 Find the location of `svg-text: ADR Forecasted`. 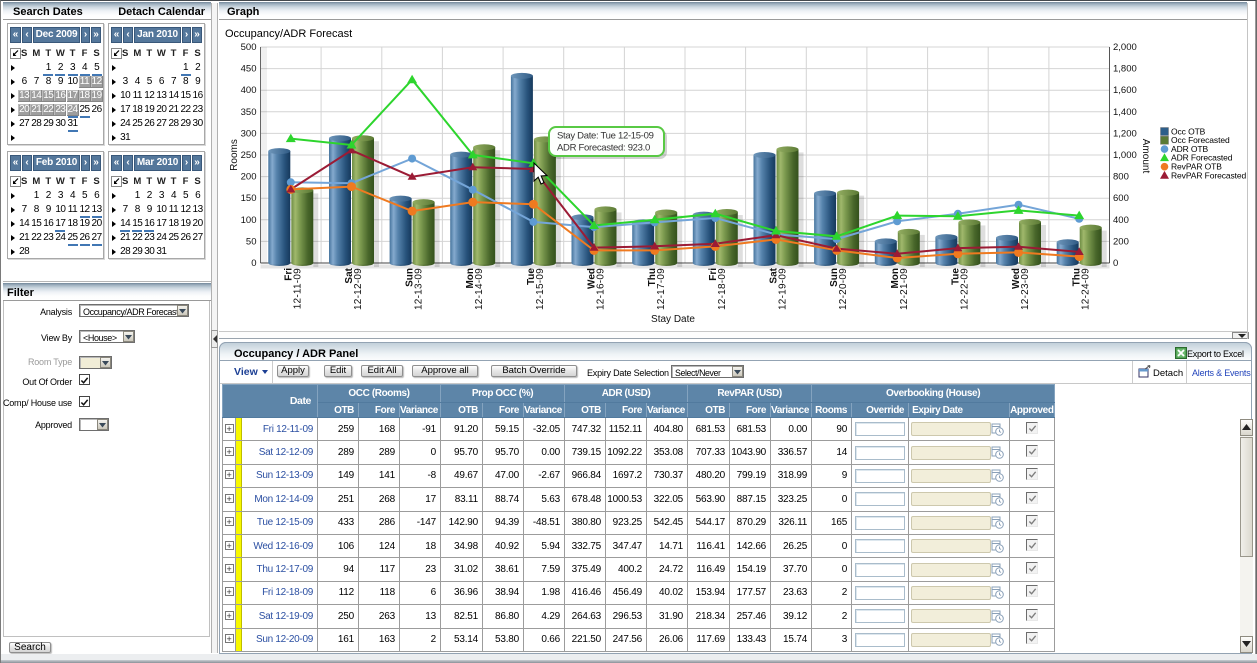

svg-text: ADR Forecasted is located at coordinates (1202, 158).